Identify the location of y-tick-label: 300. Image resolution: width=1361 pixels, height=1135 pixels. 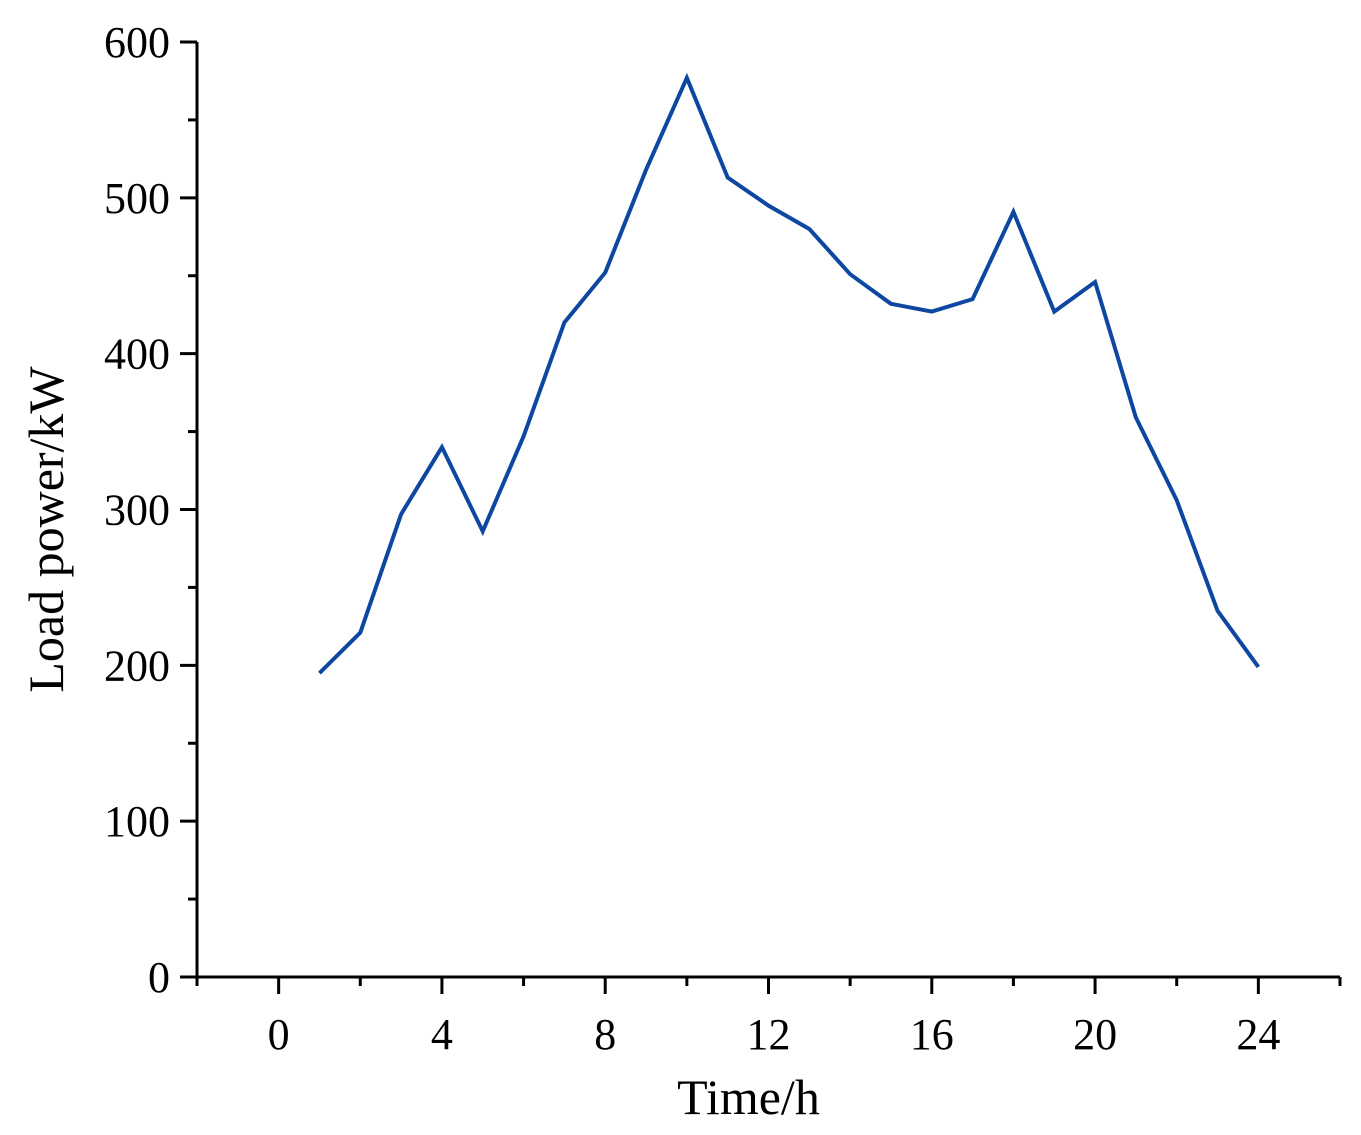
(137, 510).